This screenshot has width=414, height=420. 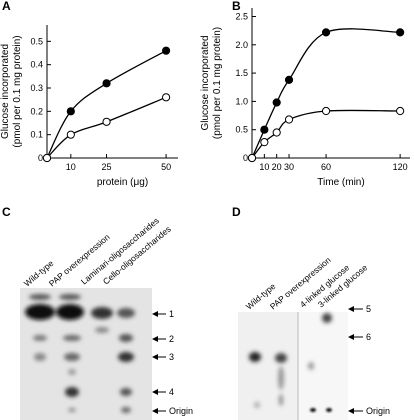 What do you see at coordinates (241, 45) in the screenshot?
I see `y-tick-label: 2.0` at bounding box center [241, 45].